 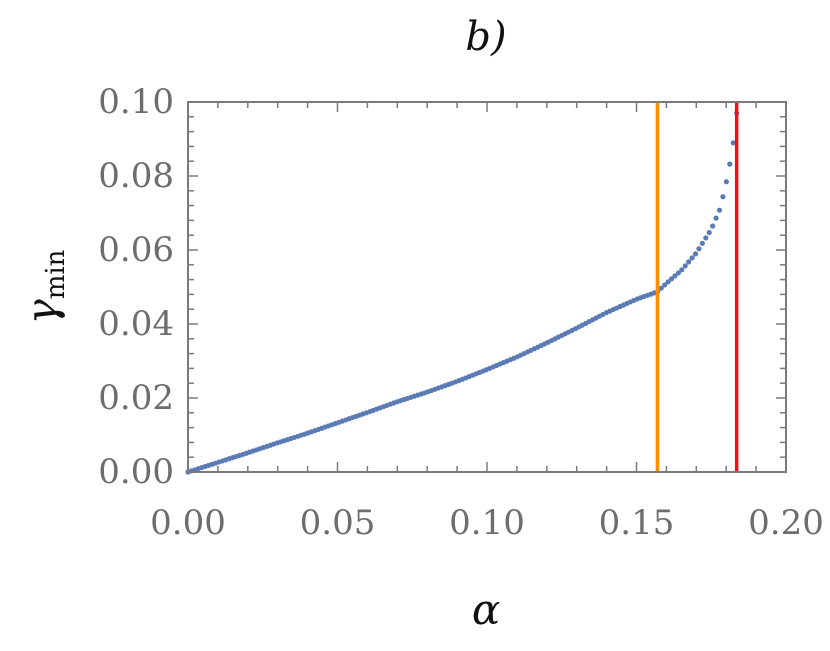 I want to click on y-axis-label-sub: min, so click(x=56, y=274).